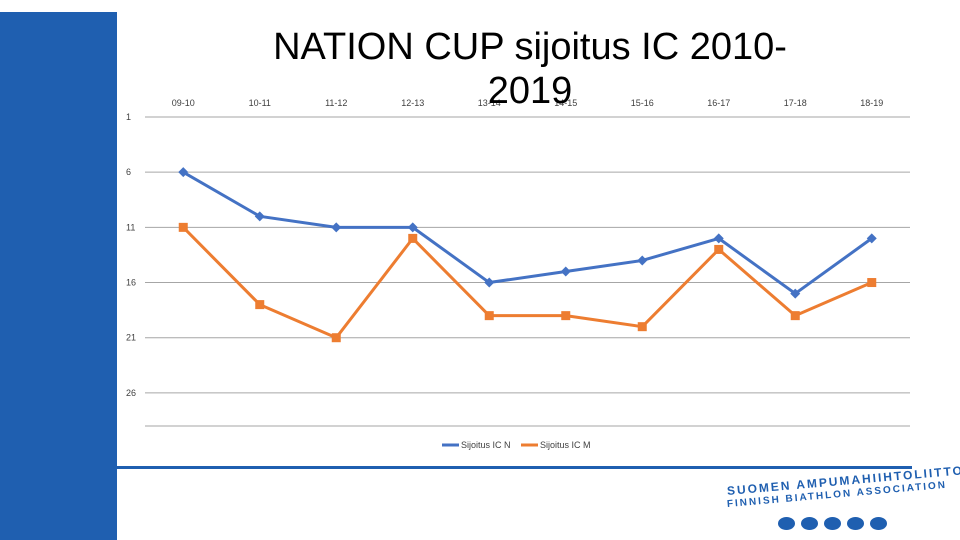  Describe the element at coordinates (871, 103) in the screenshot. I see `x-tick-label: 18-19` at that location.